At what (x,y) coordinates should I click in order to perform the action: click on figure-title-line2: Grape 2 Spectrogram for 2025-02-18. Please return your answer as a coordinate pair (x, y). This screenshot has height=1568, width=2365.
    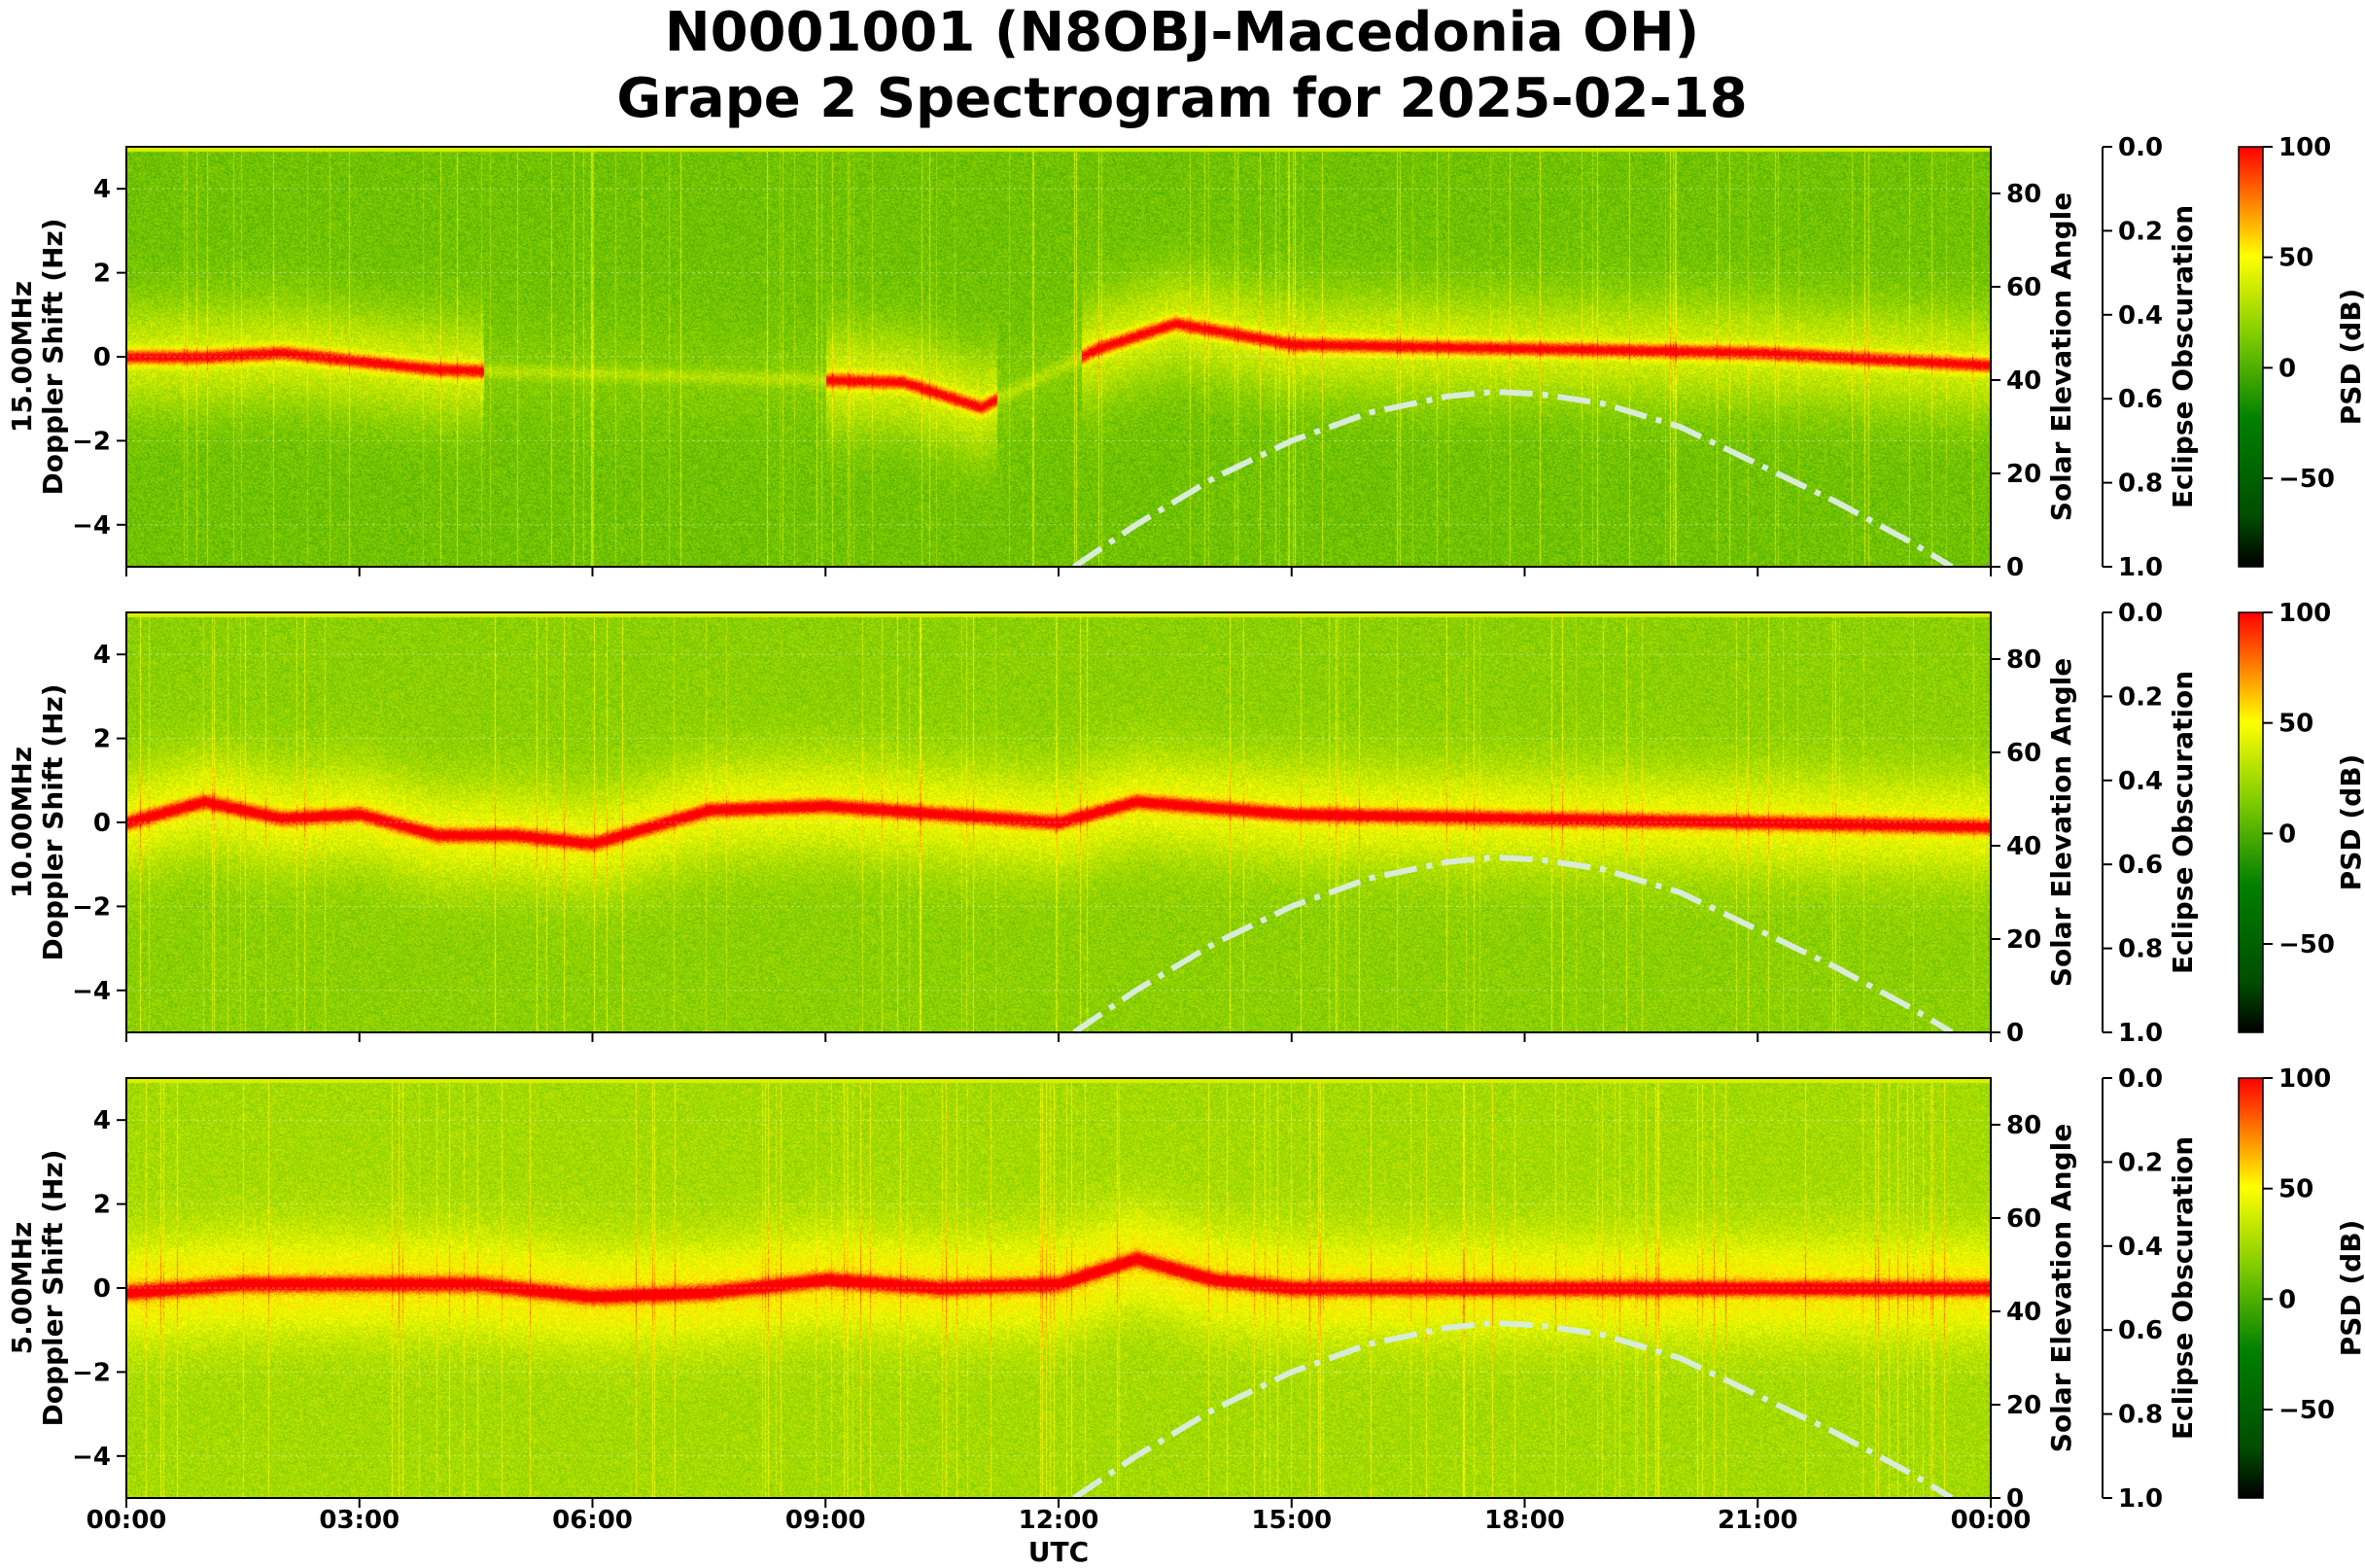
    Looking at the image, I should click on (1181, 98).